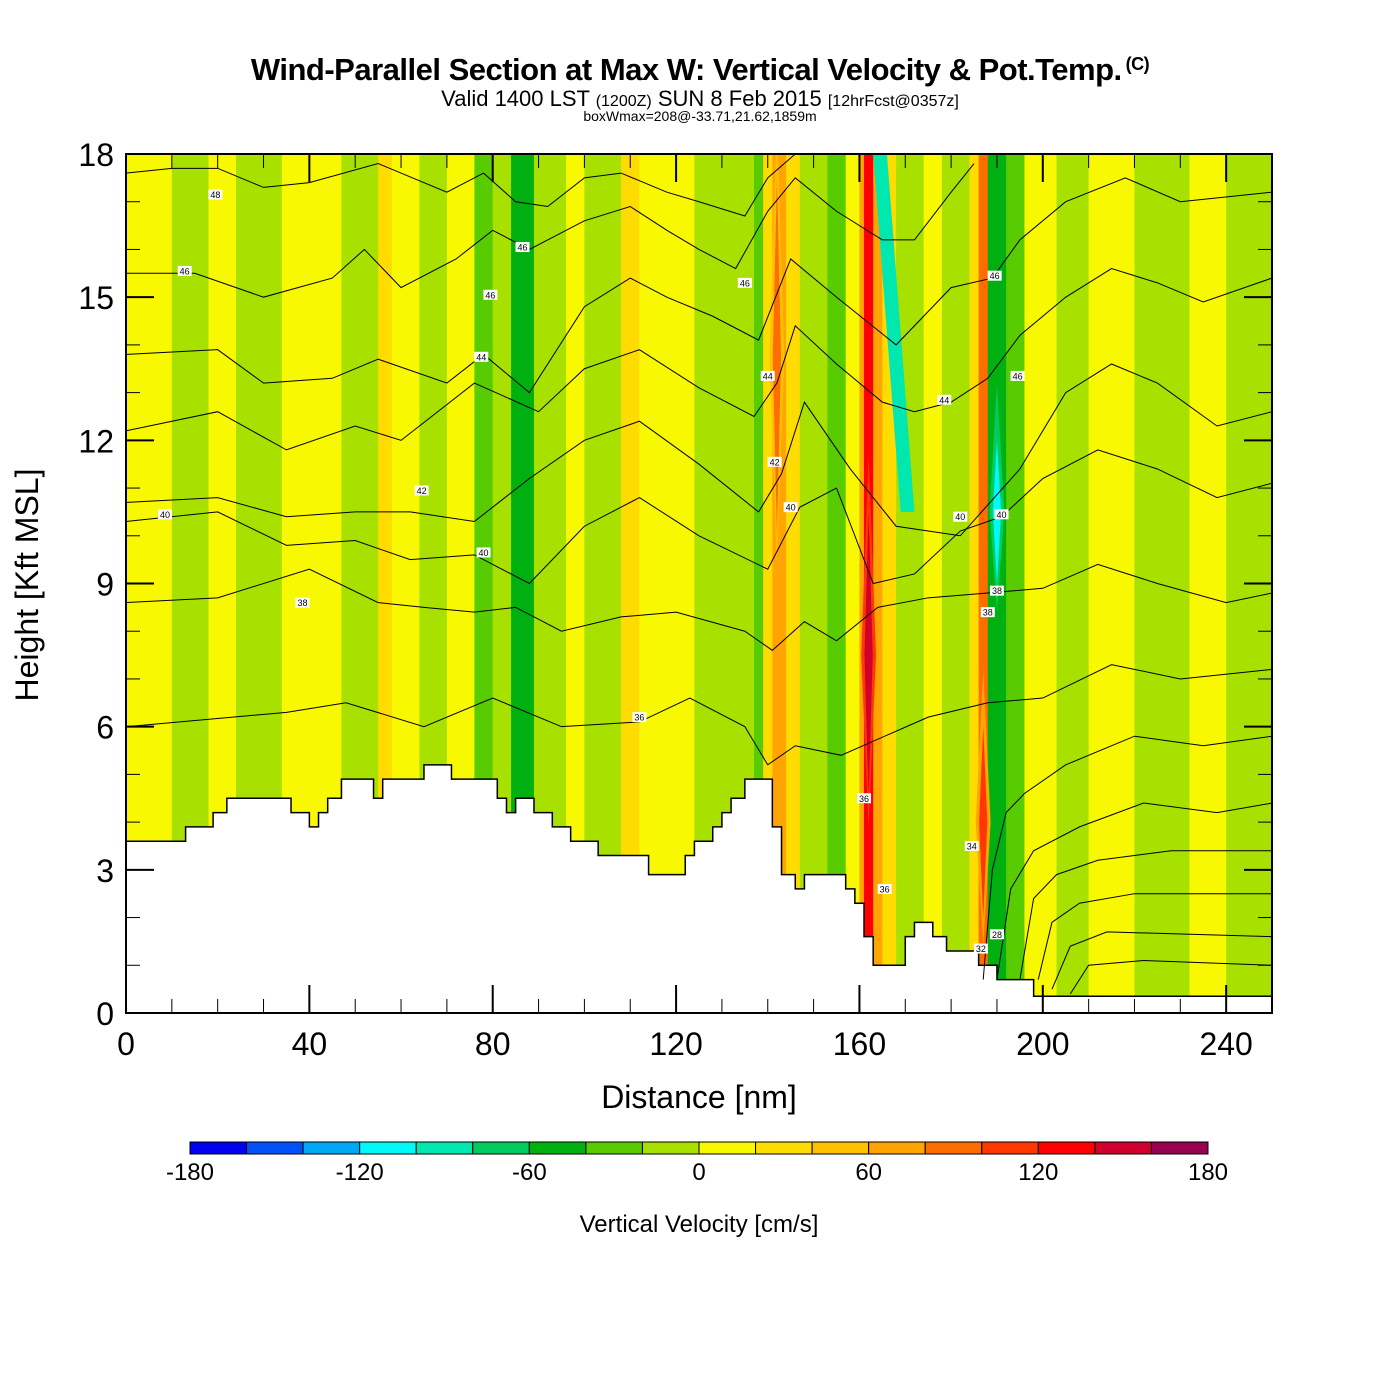 The height and width of the screenshot is (1400, 1400). I want to click on contour-label: 28, so click(996, 934).